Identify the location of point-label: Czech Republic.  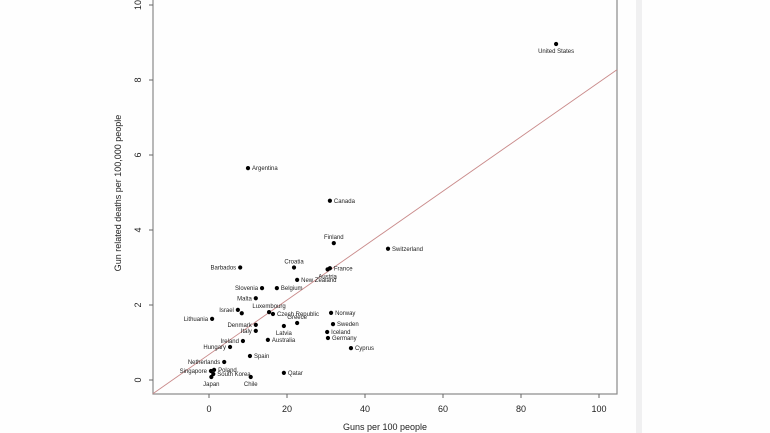
(298, 315).